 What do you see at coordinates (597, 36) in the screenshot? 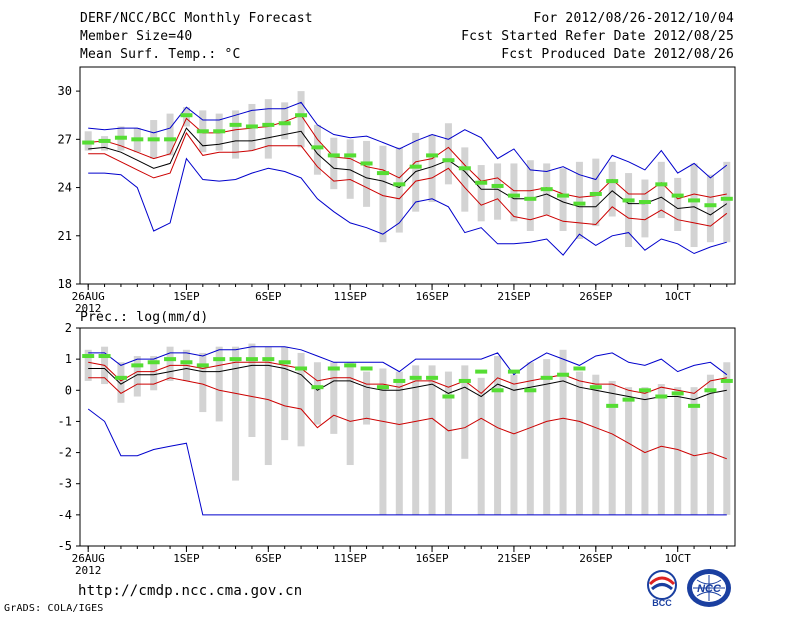
I see `refer-date: Fcst Started Refer Date 2012/08/25` at bounding box center [597, 36].